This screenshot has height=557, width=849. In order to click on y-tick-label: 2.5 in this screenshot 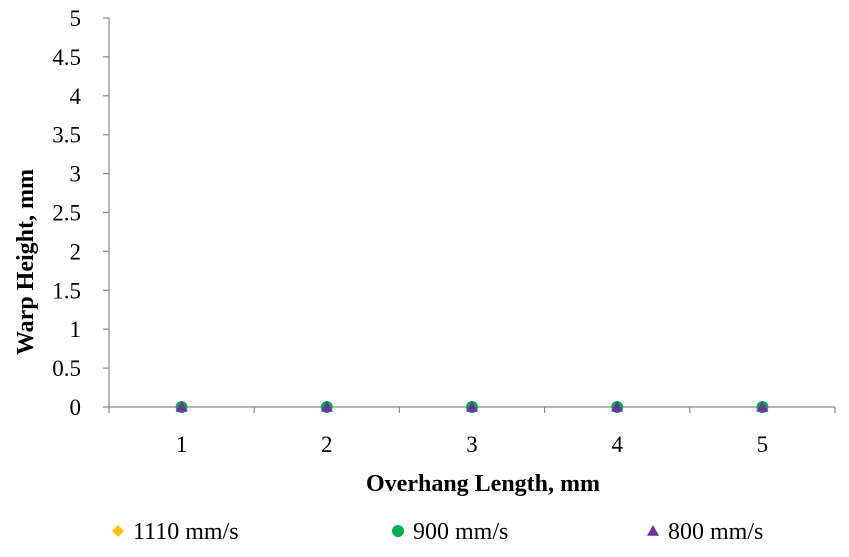, I will do `click(66, 213)`.